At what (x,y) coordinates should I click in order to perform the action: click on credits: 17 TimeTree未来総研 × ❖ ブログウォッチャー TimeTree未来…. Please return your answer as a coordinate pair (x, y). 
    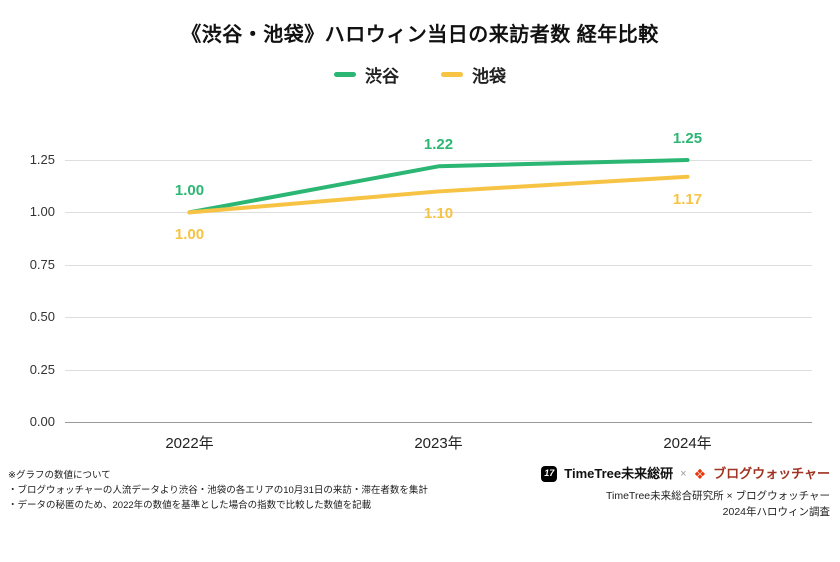
    Looking at the image, I should click on (685, 492).